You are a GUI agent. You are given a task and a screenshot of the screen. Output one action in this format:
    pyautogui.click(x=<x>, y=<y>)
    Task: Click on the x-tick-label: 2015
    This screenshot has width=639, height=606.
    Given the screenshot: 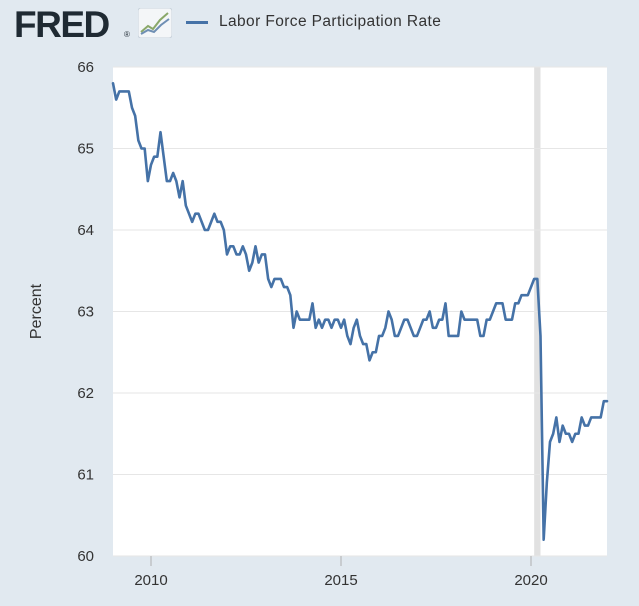 What is the action you would take?
    pyautogui.click(x=340, y=580)
    